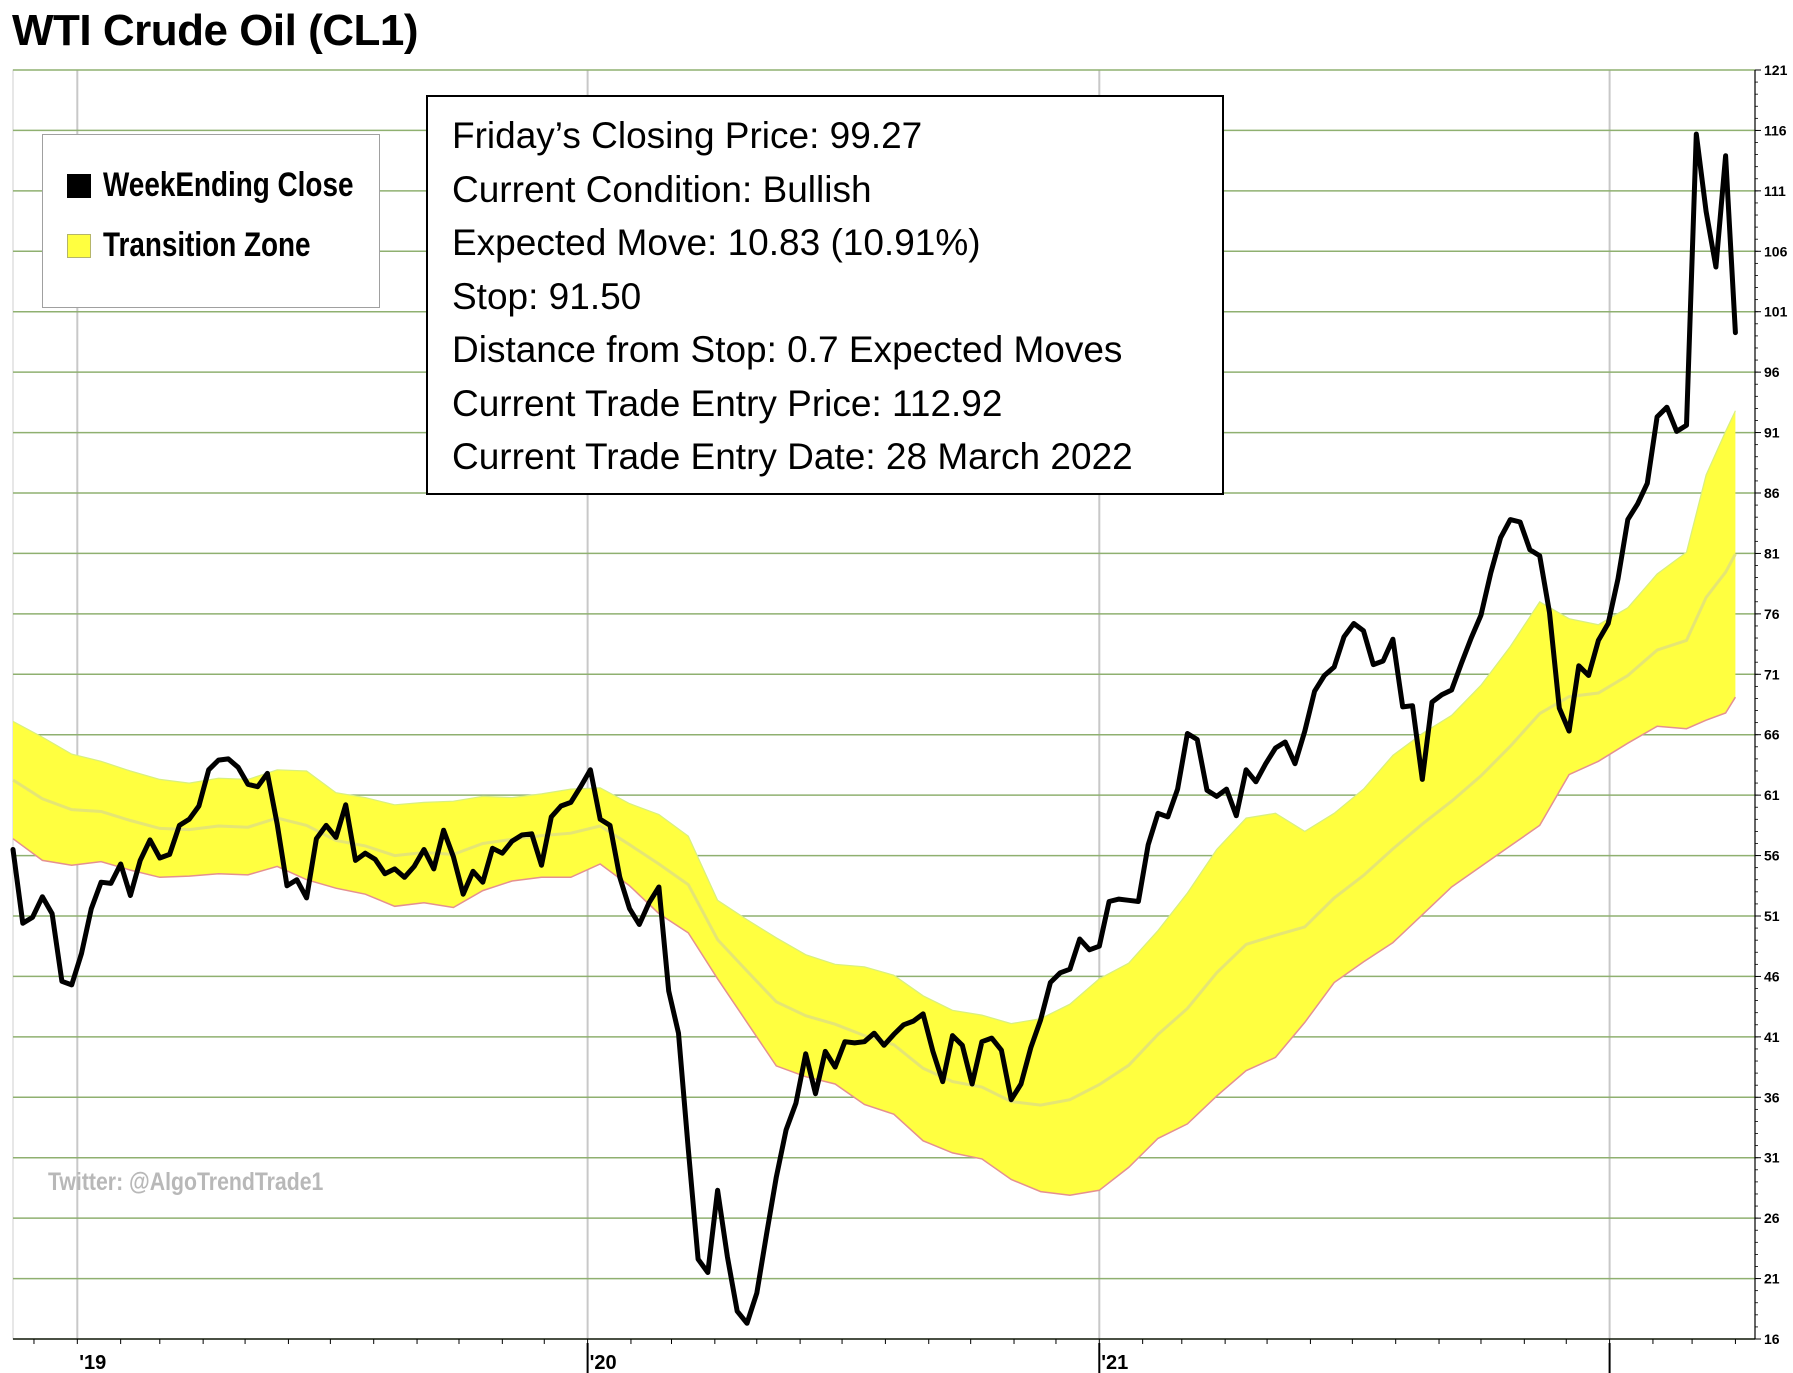 The width and height of the screenshot is (1793, 1373). What do you see at coordinates (1772, 976) in the screenshot?
I see `y-tick-label: 46` at bounding box center [1772, 976].